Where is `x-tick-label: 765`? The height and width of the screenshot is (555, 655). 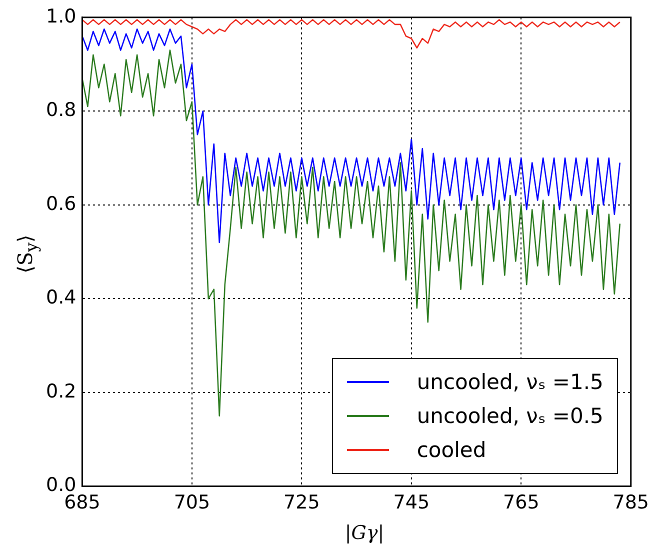
x-tick-label: 765 is located at coordinates (521, 503).